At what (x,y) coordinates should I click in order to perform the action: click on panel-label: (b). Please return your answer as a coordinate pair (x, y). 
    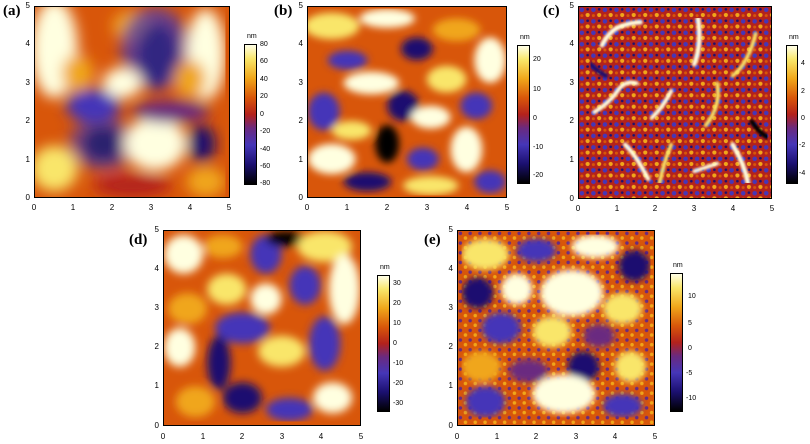
    Looking at the image, I should click on (283, 11).